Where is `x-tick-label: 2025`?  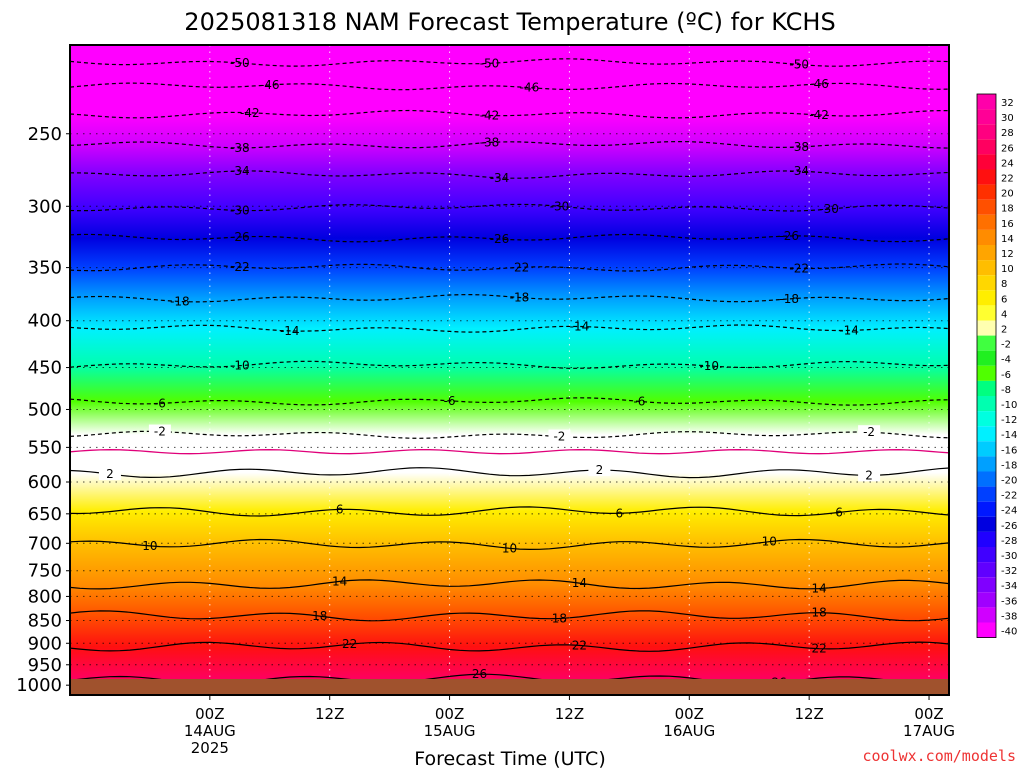 x-tick-label: 2025 is located at coordinates (210, 748).